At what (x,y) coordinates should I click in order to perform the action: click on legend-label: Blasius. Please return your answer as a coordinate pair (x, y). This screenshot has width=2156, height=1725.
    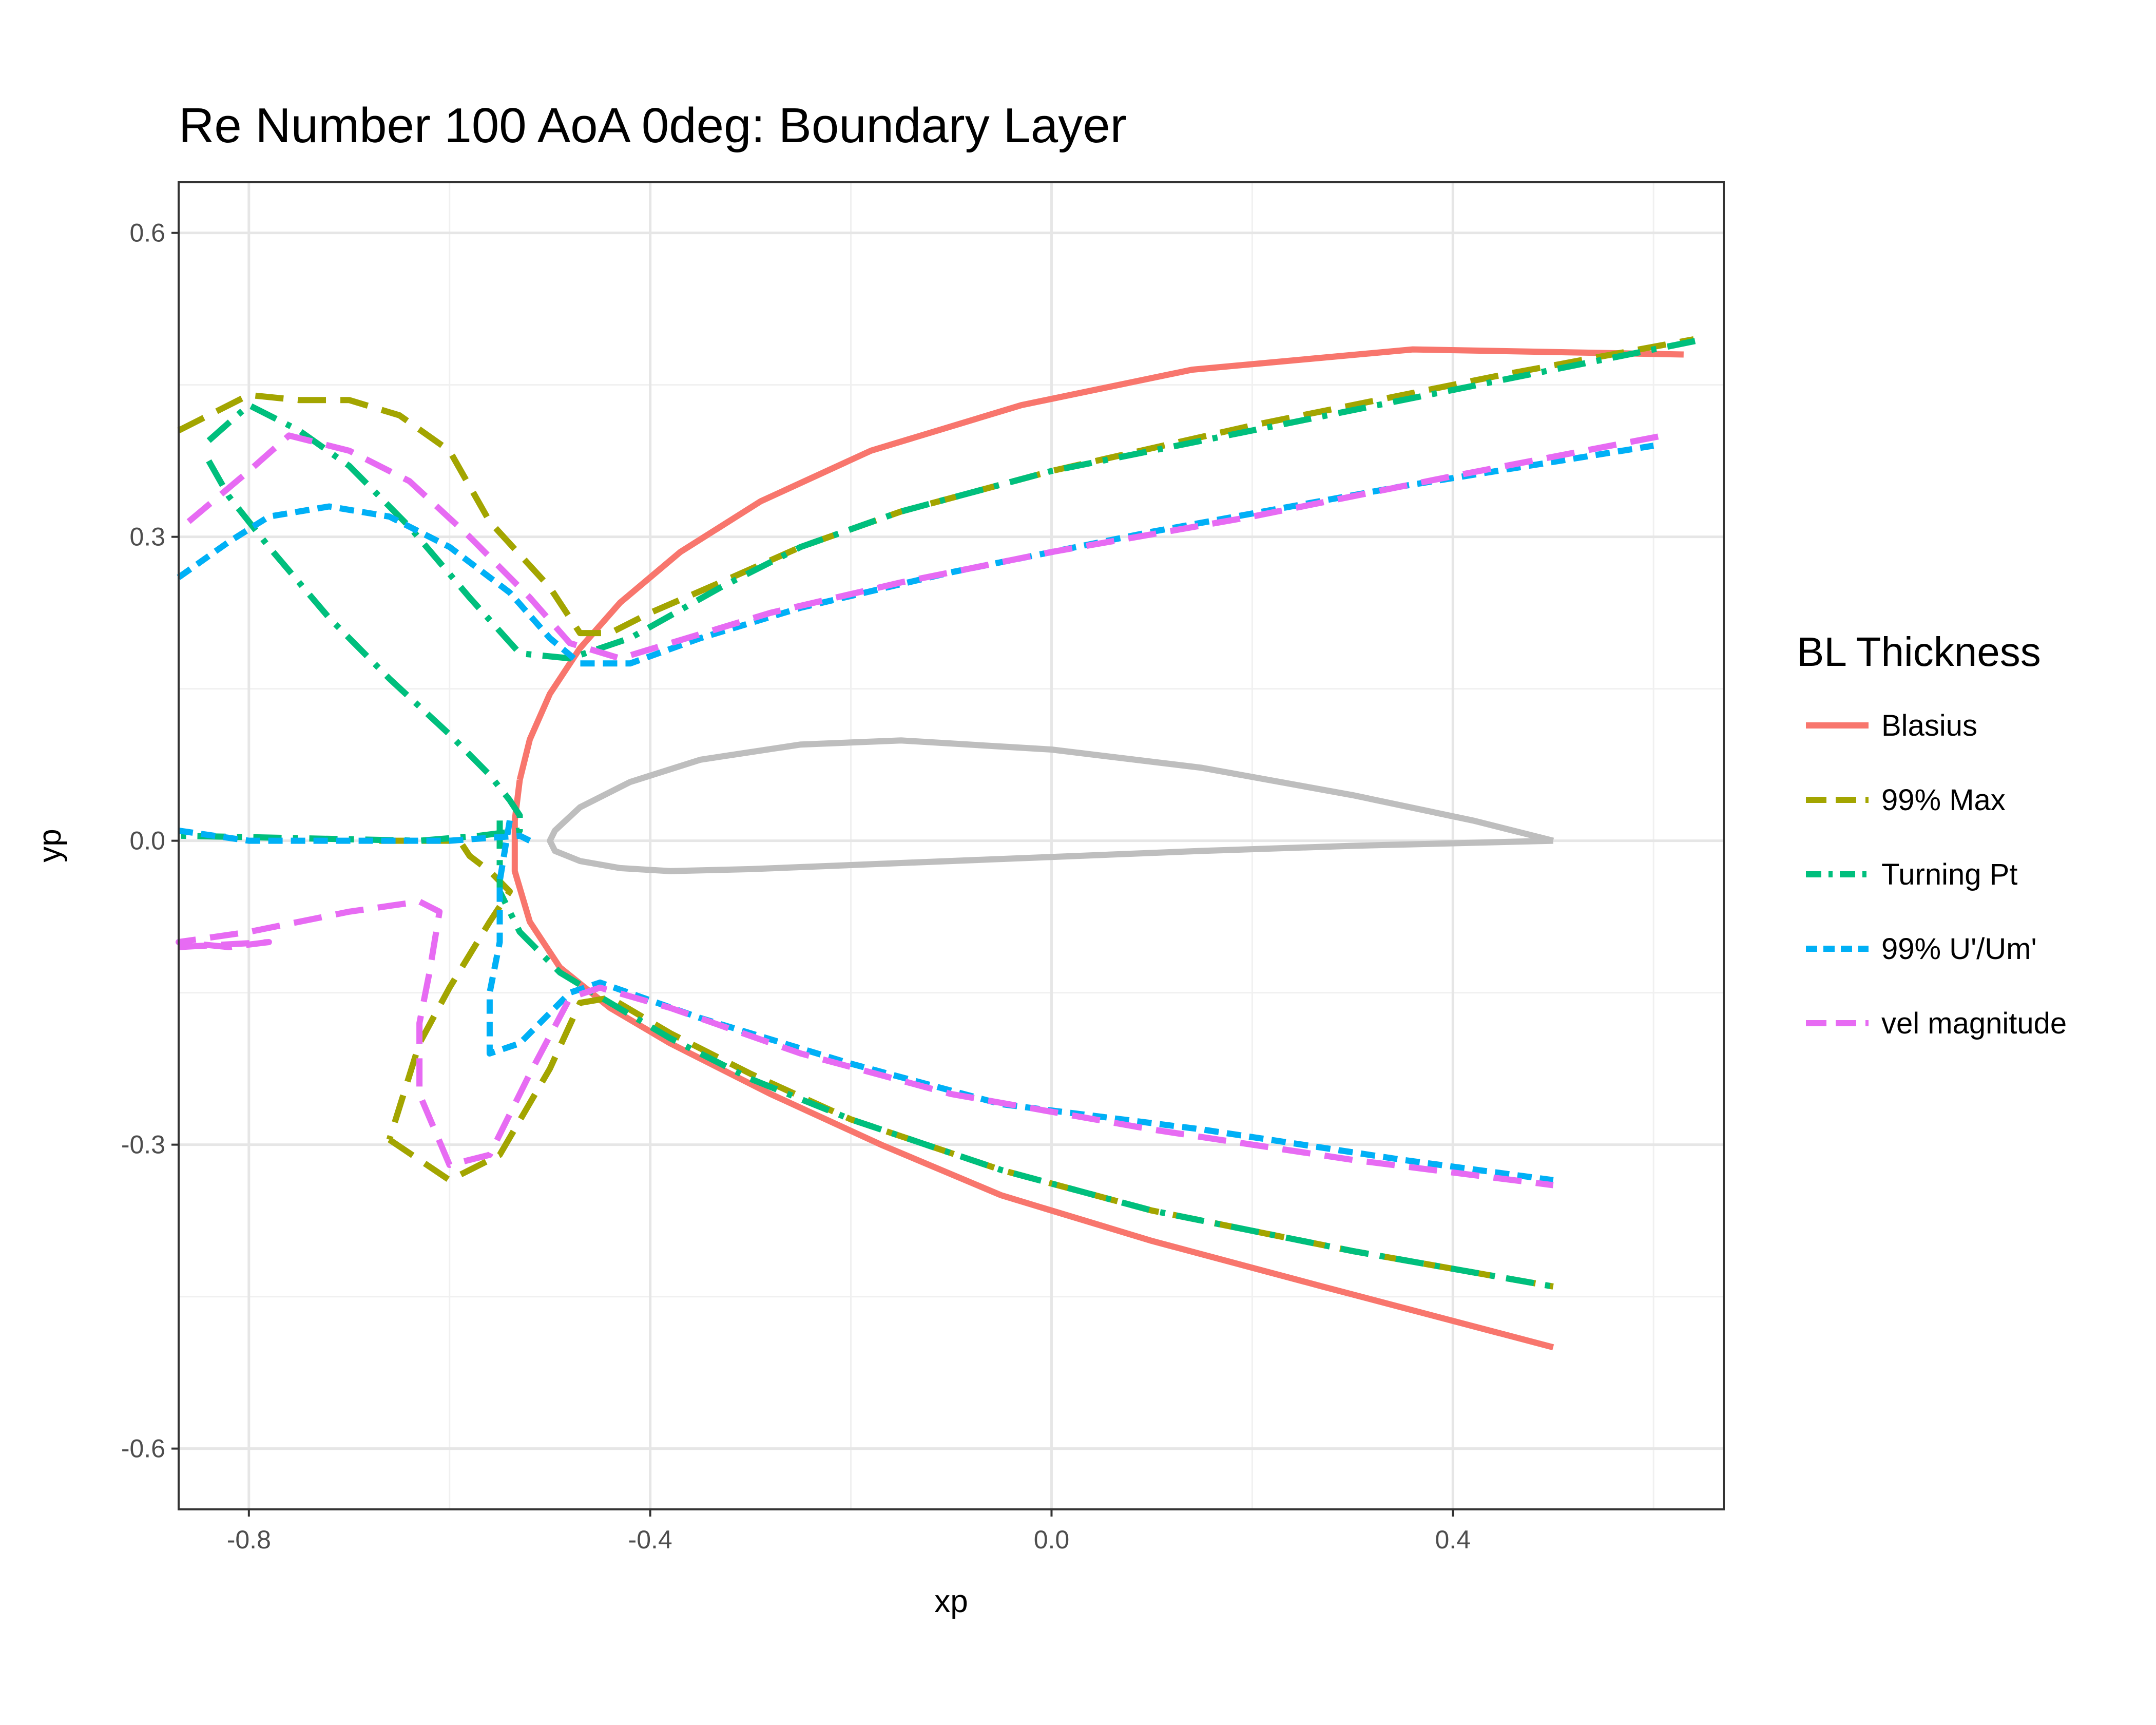
    Looking at the image, I should click on (1929, 725).